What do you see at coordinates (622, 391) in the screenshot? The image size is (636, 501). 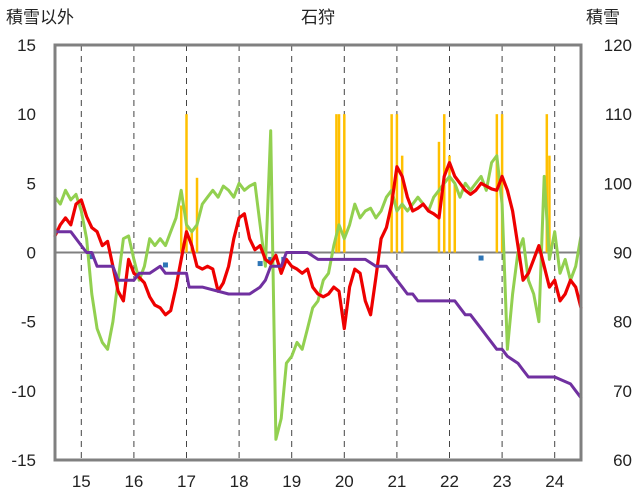 I see `y-right-tick-70: 70` at bounding box center [622, 391].